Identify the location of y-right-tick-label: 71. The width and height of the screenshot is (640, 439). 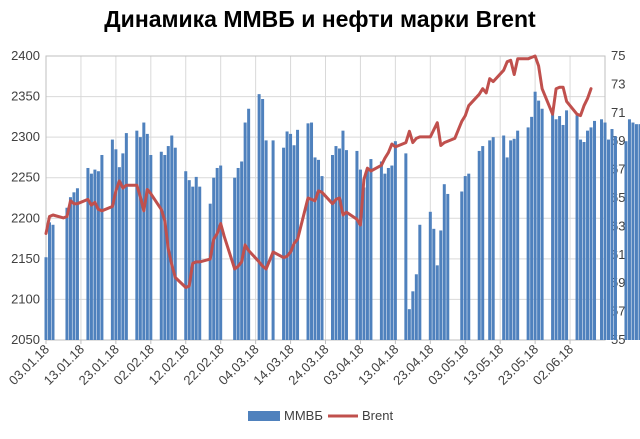
(618, 112).